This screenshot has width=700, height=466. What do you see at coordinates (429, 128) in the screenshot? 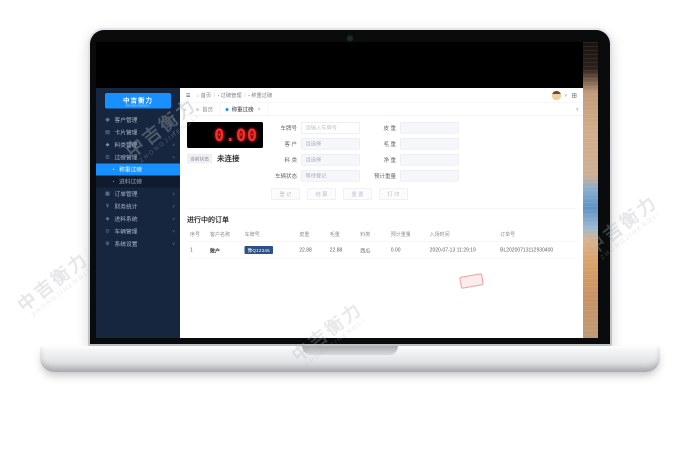
I see `tare-input` at bounding box center [429, 128].